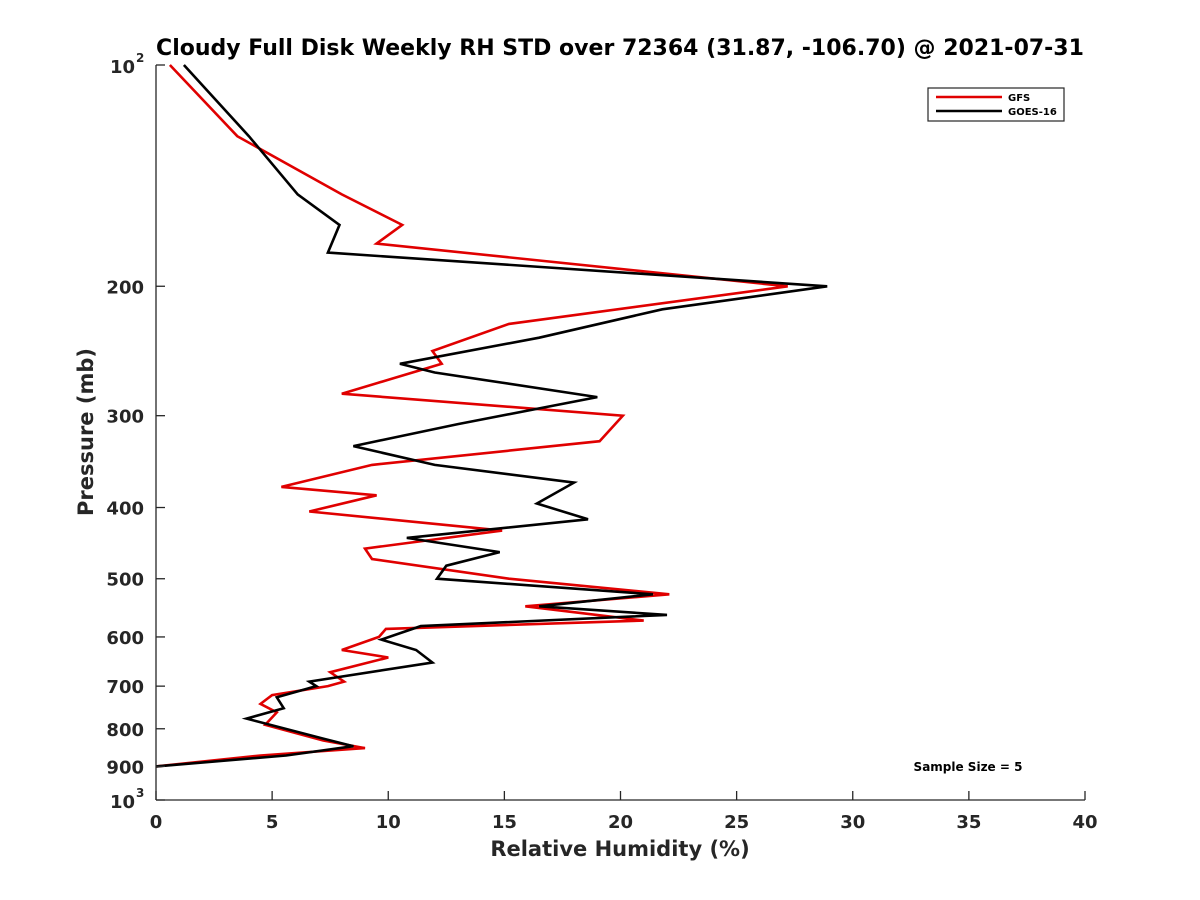 The image size is (1200, 900). What do you see at coordinates (125, 287) in the screenshot?
I see `y-tick-label: 200` at bounding box center [125, 287].